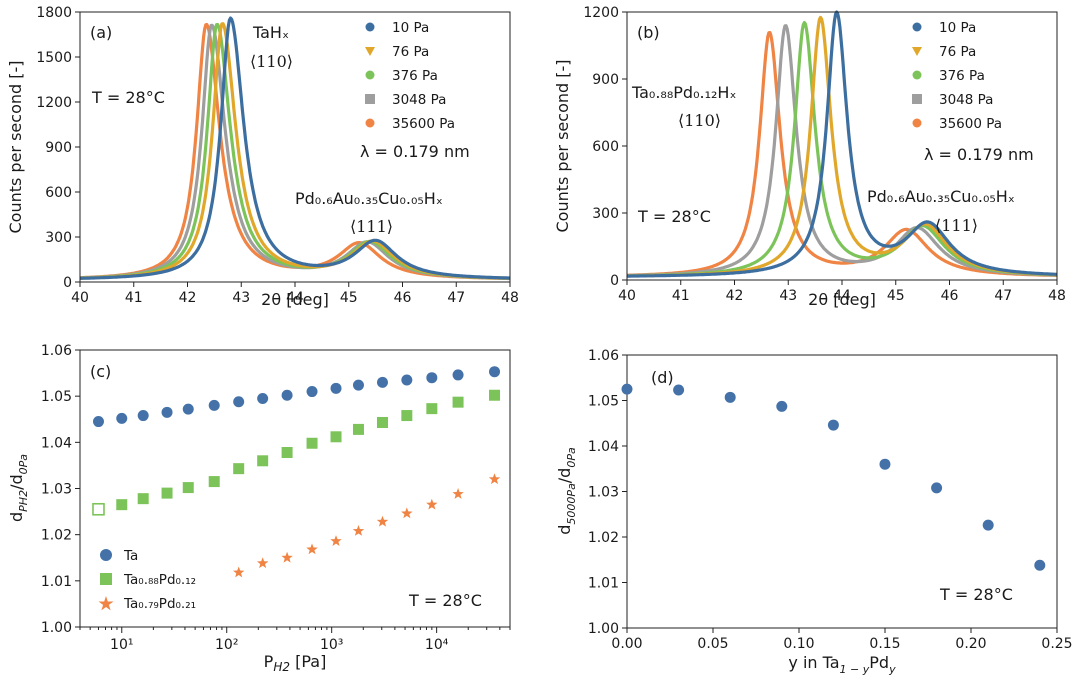 The width and height of the screenshot is (1080, 678). Describe the element at coordinates (56, 351) in the screenshot. I see `panel-c-ytick-label: 1.06` at that location.